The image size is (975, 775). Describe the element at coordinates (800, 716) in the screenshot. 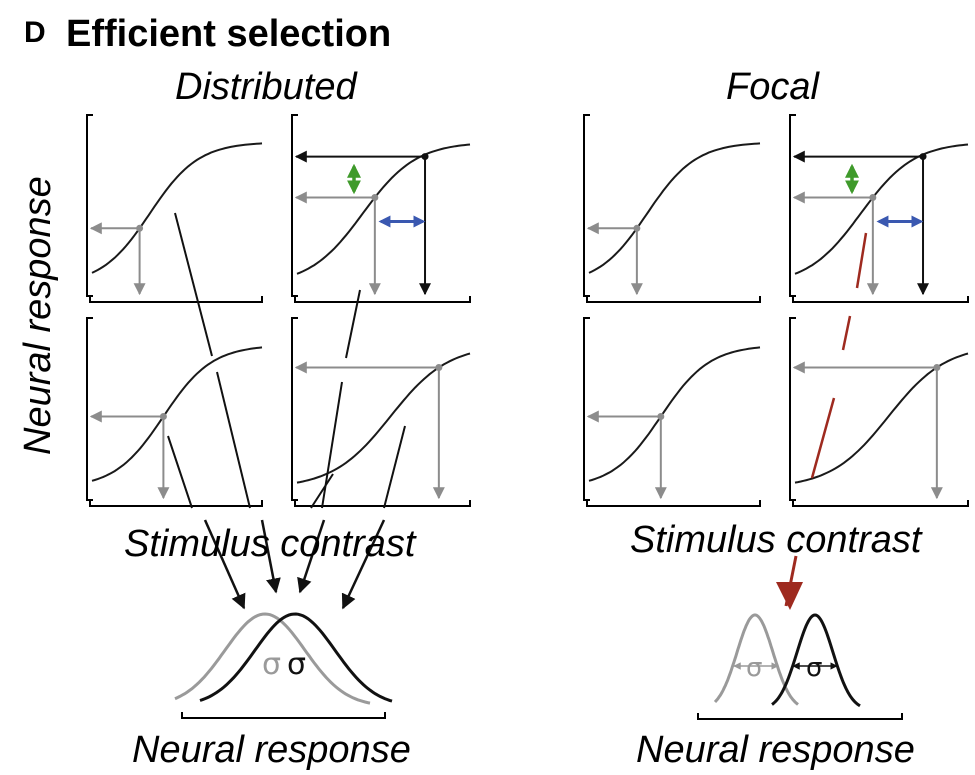

I see `dist-axis-right` at that location.